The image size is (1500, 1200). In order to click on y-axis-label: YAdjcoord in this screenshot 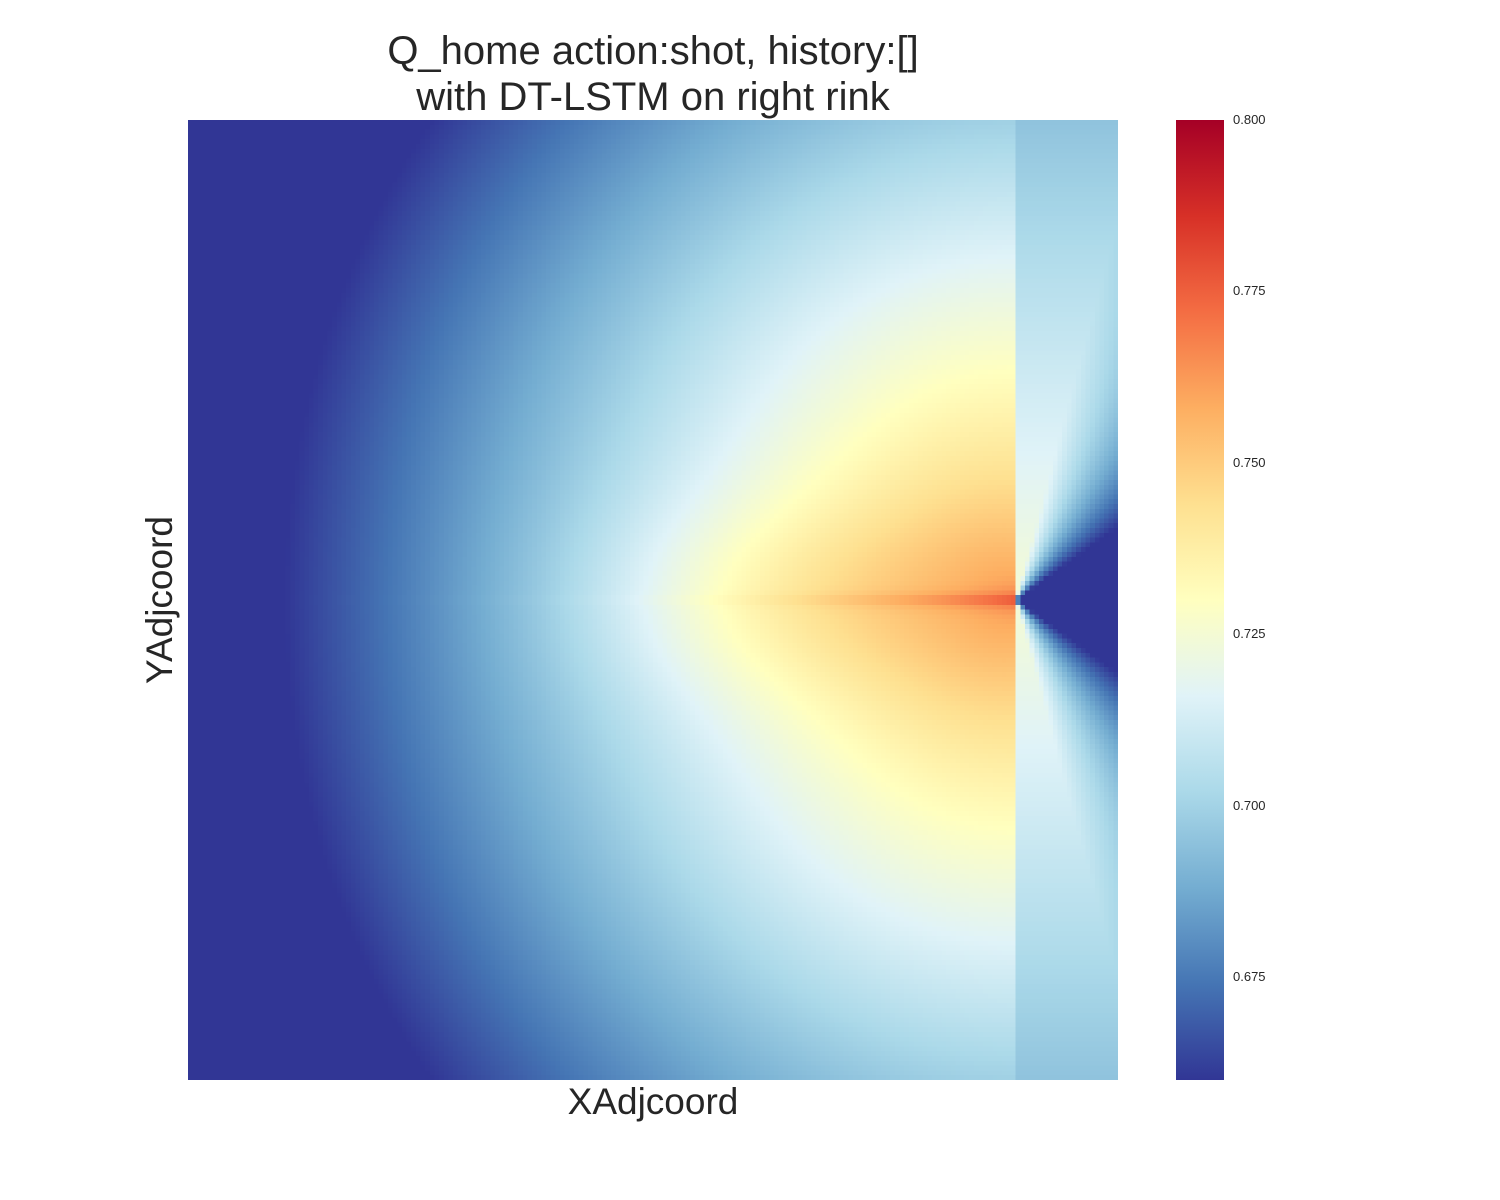, I will do `click(159, 600)`.